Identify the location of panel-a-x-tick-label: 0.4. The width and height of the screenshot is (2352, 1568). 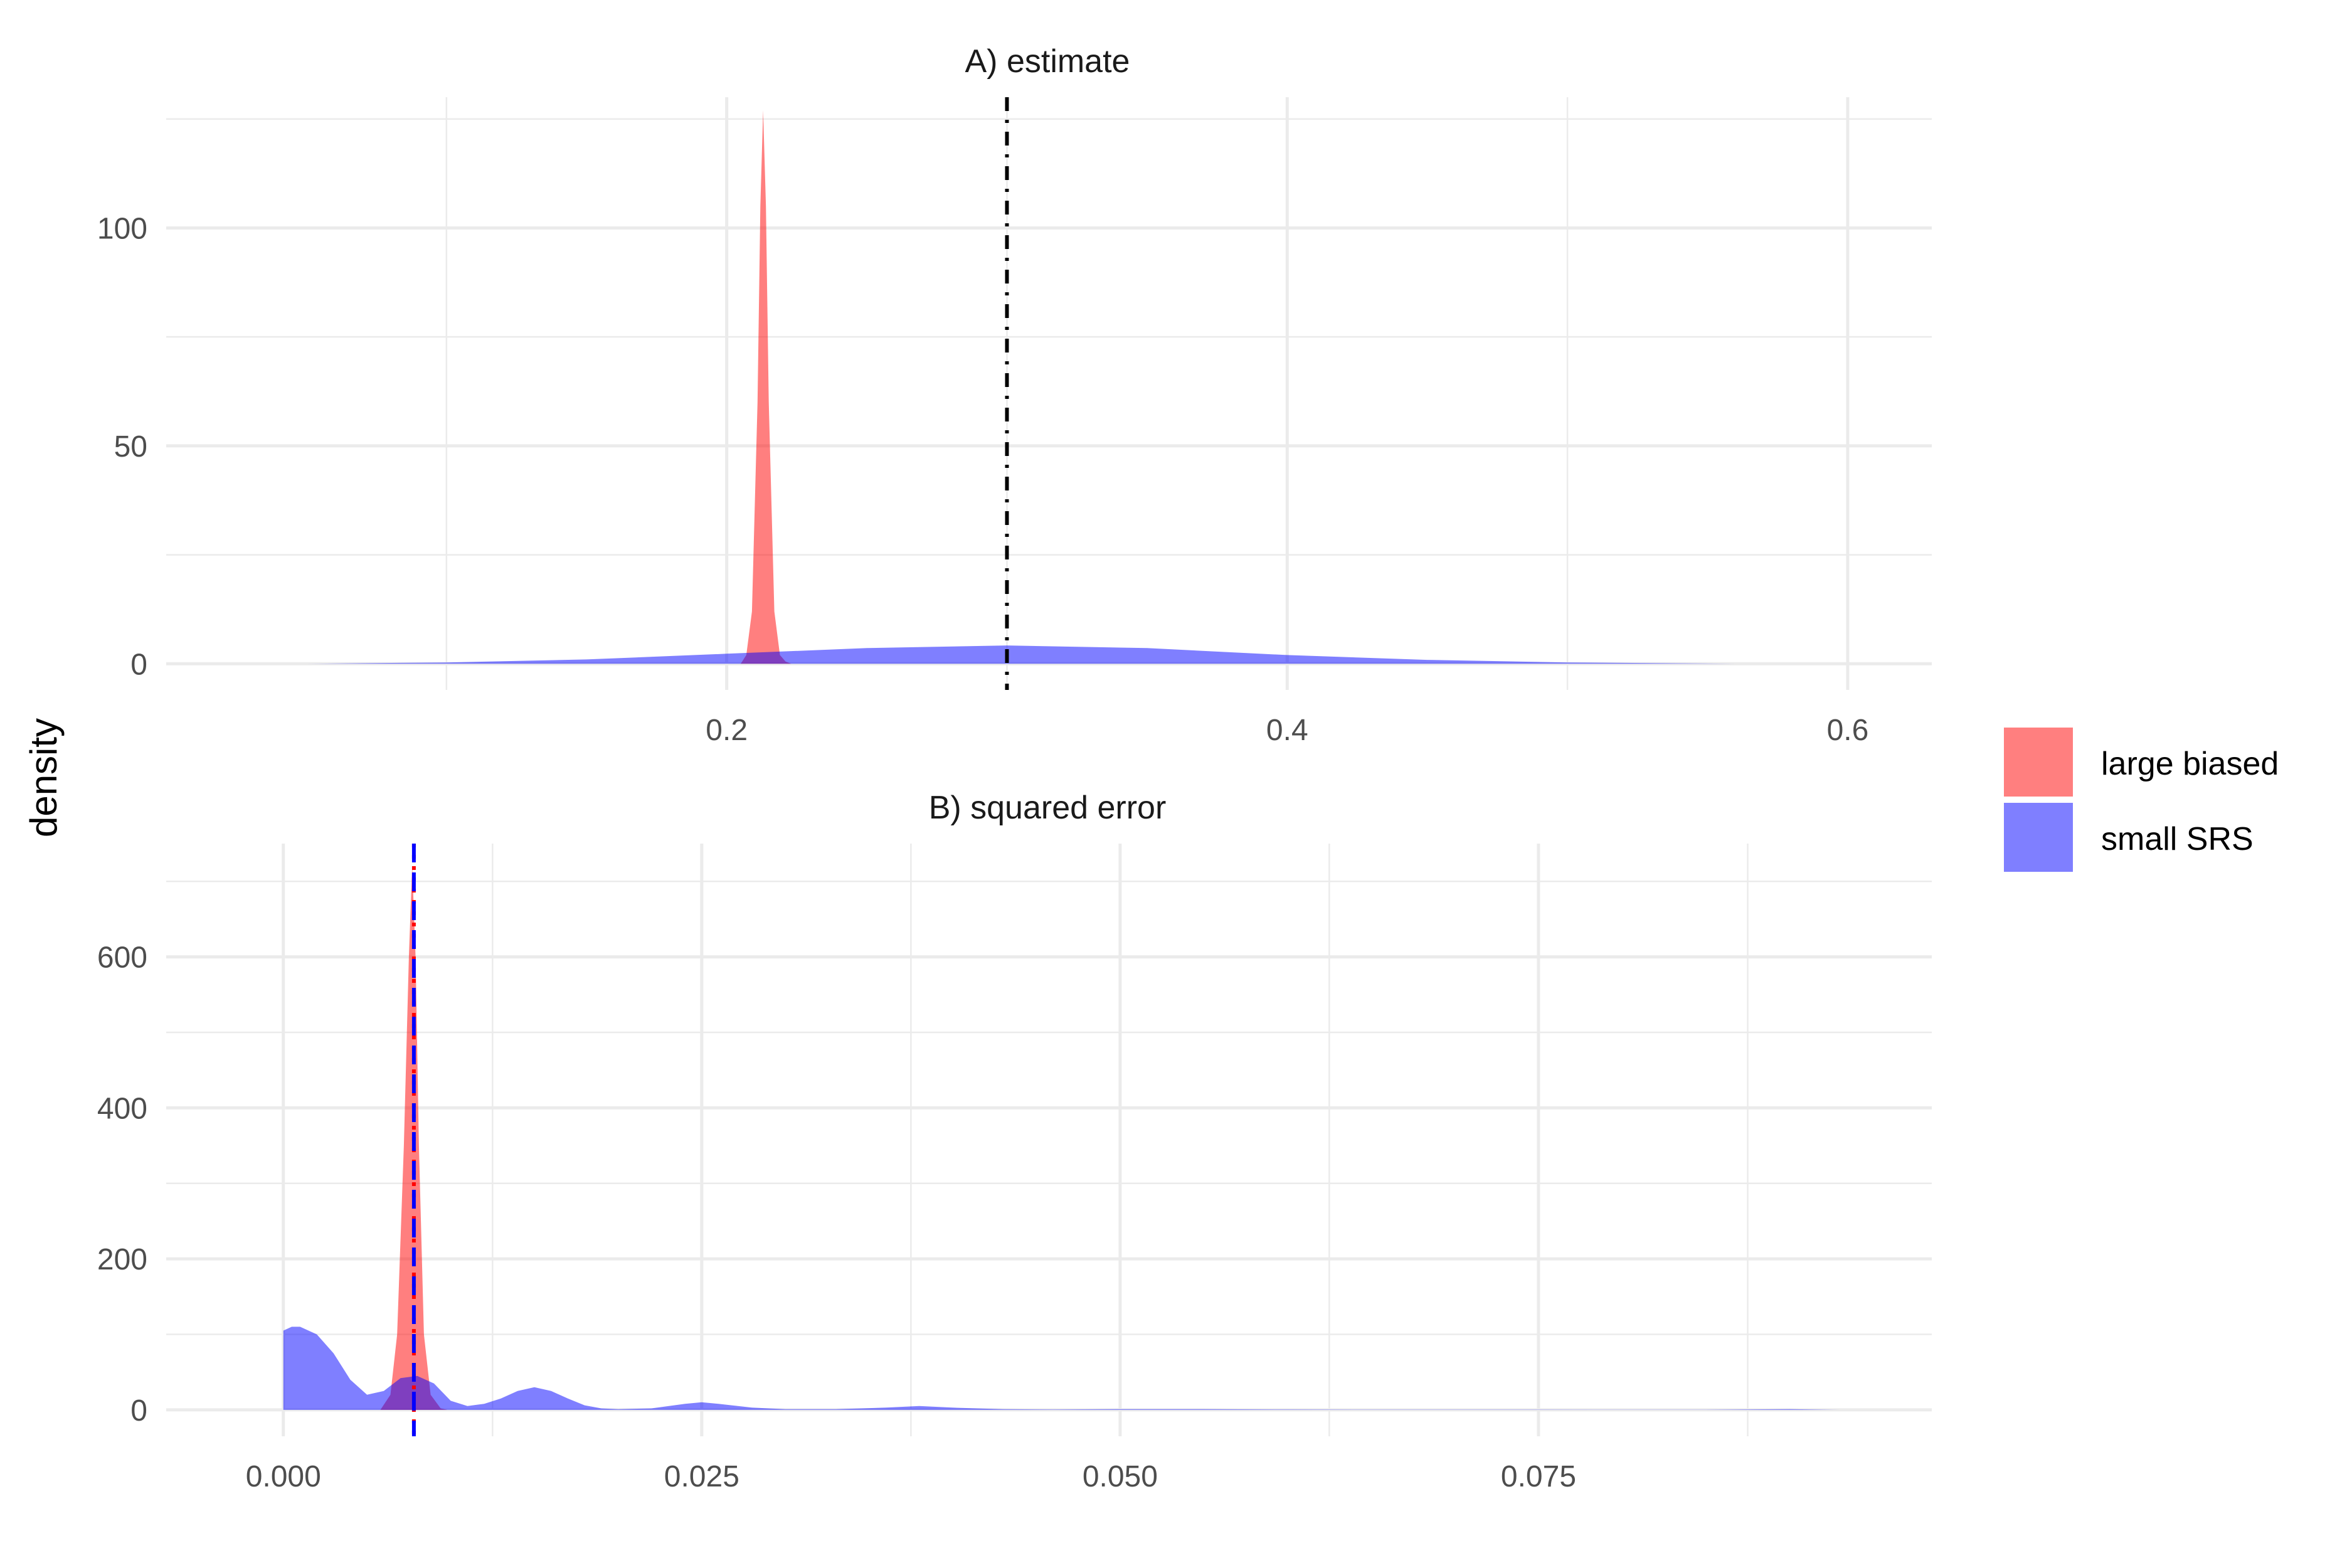
(1287, 731).